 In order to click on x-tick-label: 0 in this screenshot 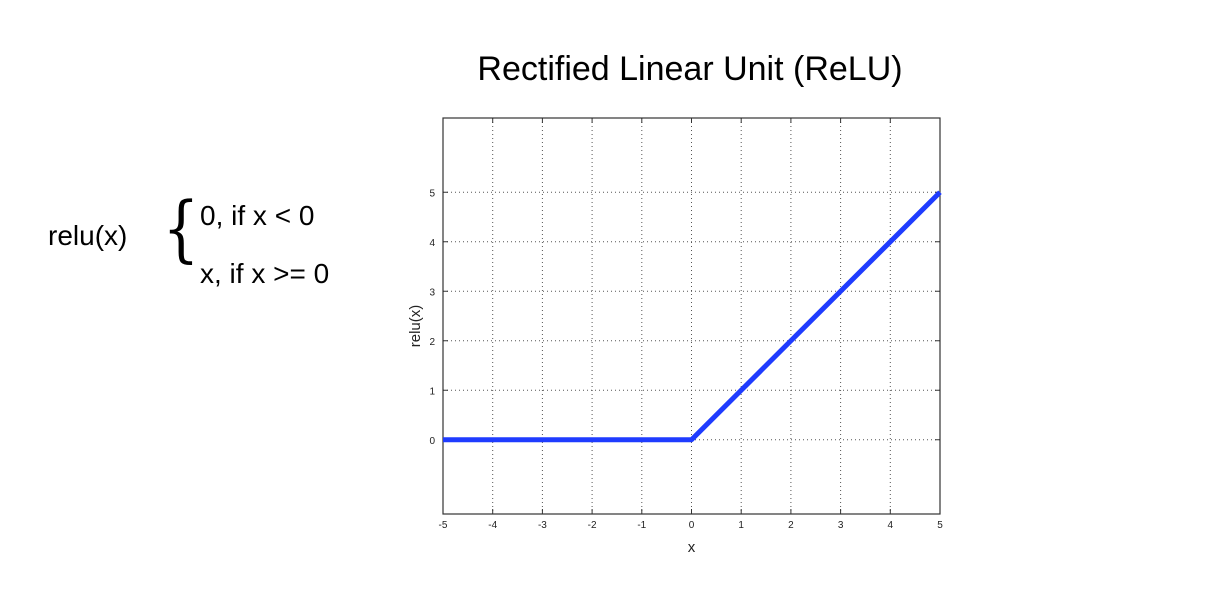, I will do `click(692, 525)`.